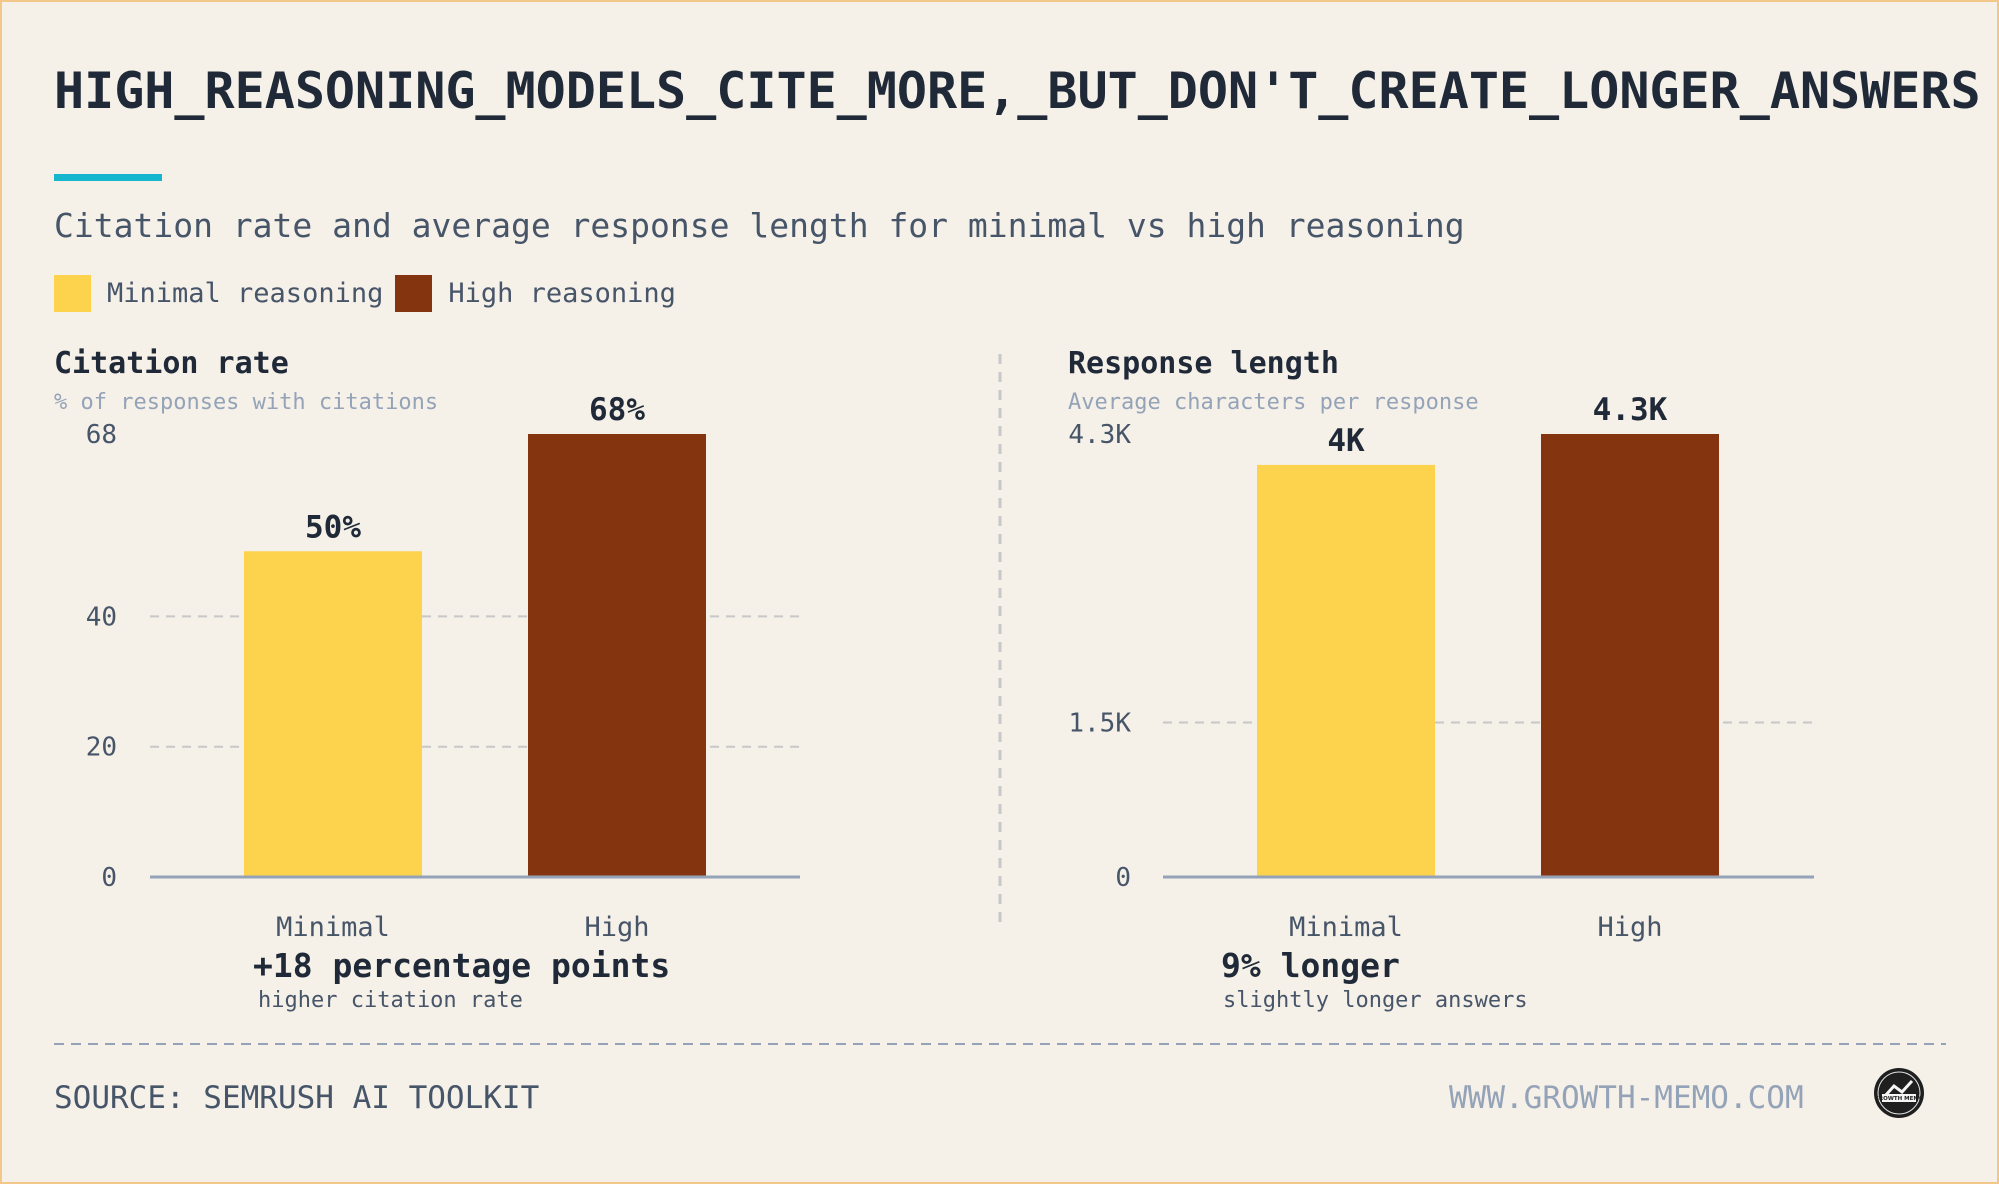  What do you see at coordinates (1099, 723) in the screenshot?
I see `chart2-ytick-label: 1.5K` at bounding box center [1099, 723].